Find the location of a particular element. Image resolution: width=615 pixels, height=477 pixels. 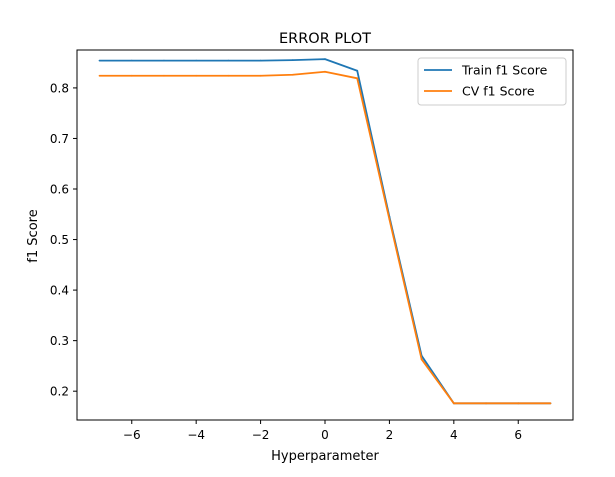

x-axis-label: Hyperparameter is located at coordinates (325, 456).